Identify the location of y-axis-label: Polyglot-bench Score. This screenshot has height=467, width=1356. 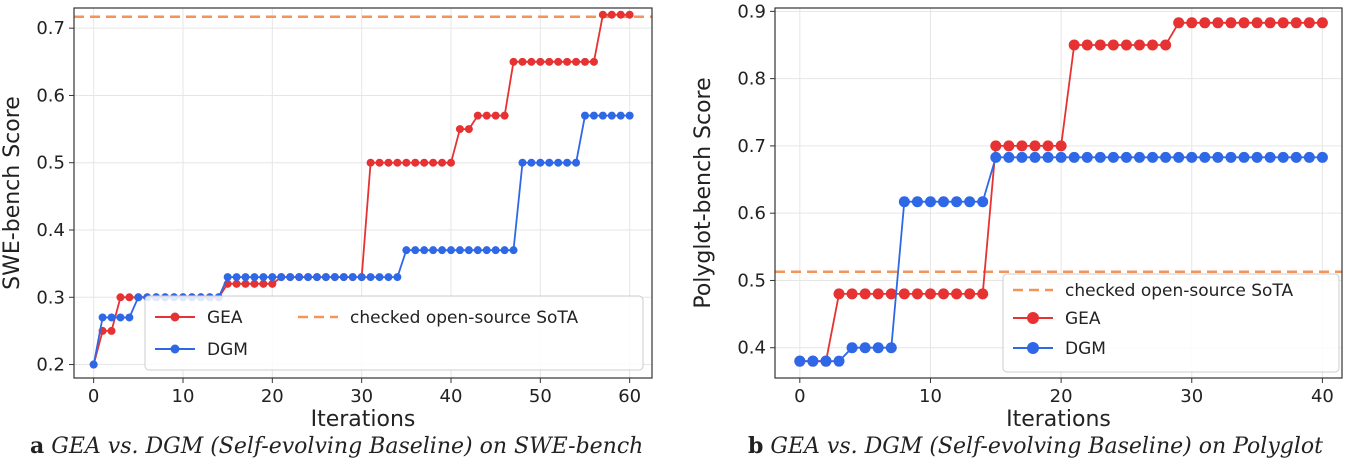
(703, 192).